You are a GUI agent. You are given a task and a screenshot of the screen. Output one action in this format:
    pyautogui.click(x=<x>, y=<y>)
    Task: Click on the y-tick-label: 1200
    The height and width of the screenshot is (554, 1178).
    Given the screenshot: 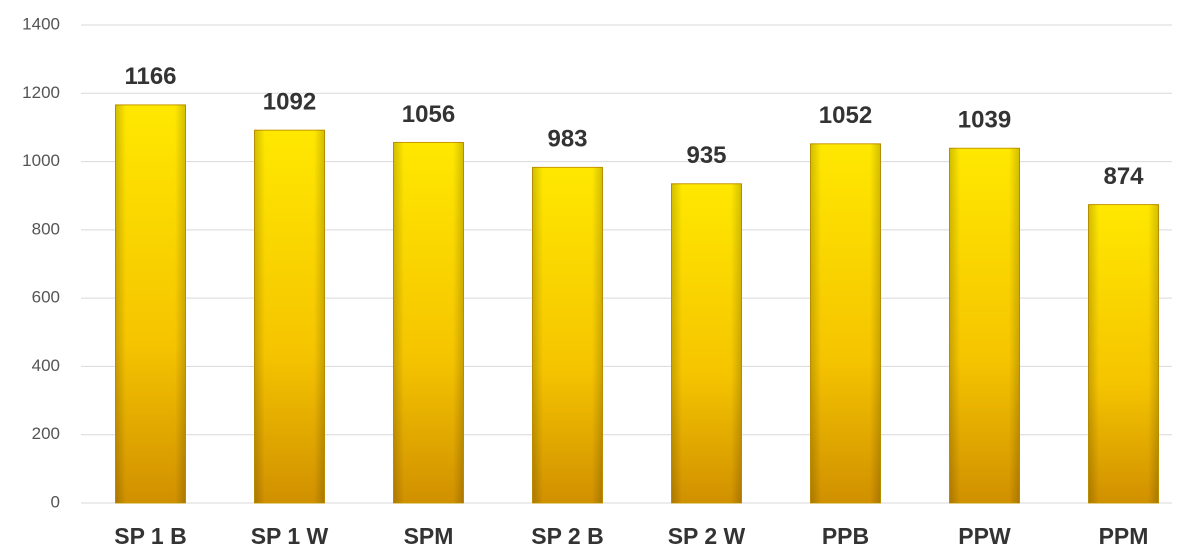 What is the action you would take?
    pyautogui.click(x=41, y=92)
    